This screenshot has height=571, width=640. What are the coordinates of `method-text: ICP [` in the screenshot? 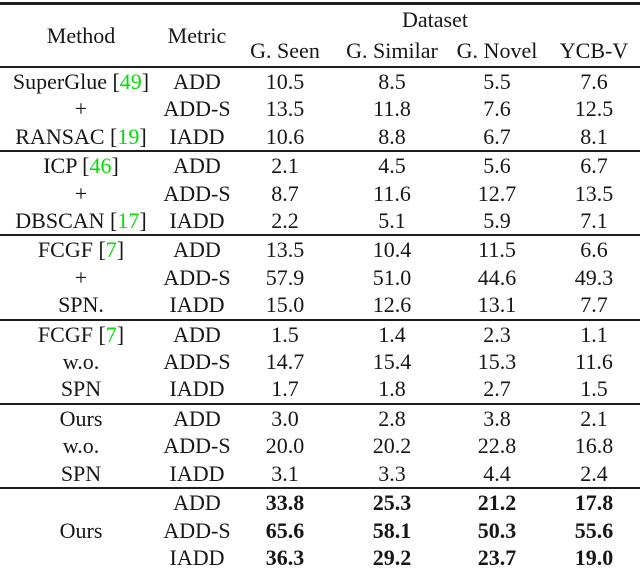 It's located at (66, 166).